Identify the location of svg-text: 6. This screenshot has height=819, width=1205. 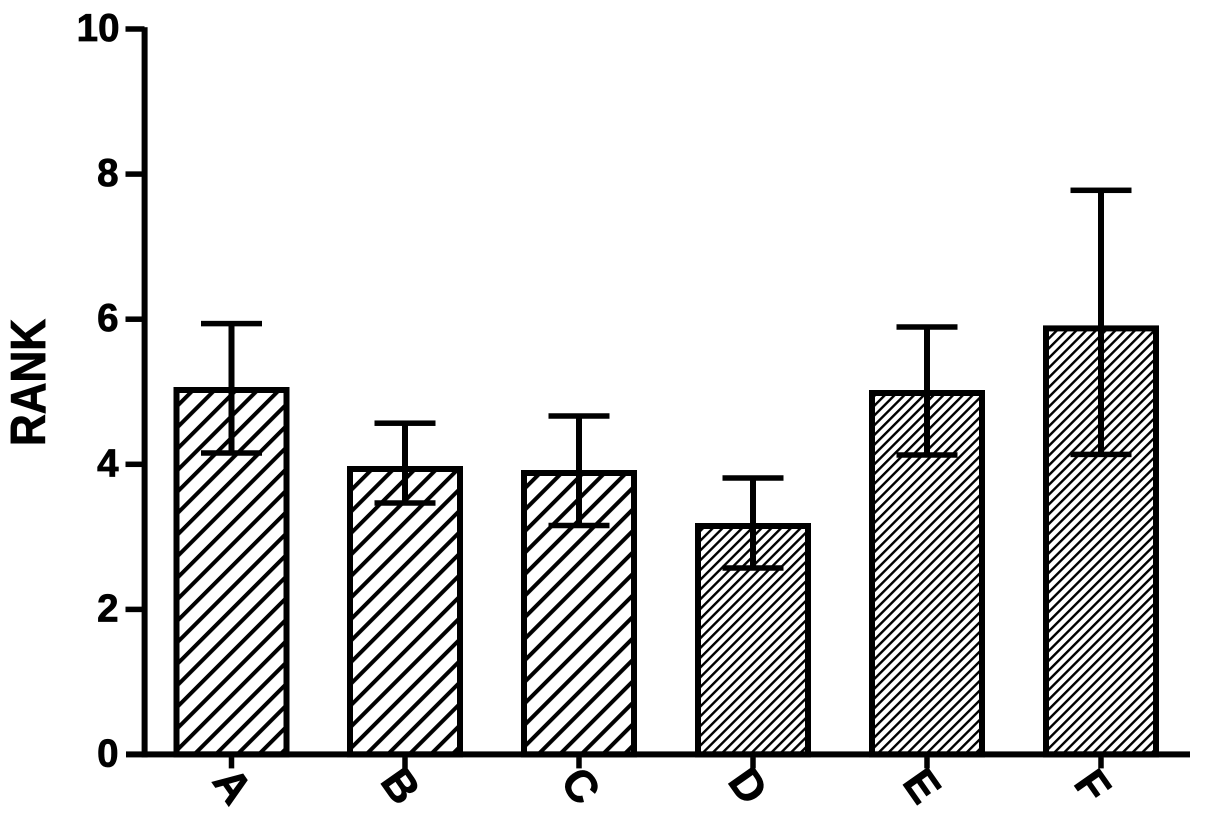
(107, 318).